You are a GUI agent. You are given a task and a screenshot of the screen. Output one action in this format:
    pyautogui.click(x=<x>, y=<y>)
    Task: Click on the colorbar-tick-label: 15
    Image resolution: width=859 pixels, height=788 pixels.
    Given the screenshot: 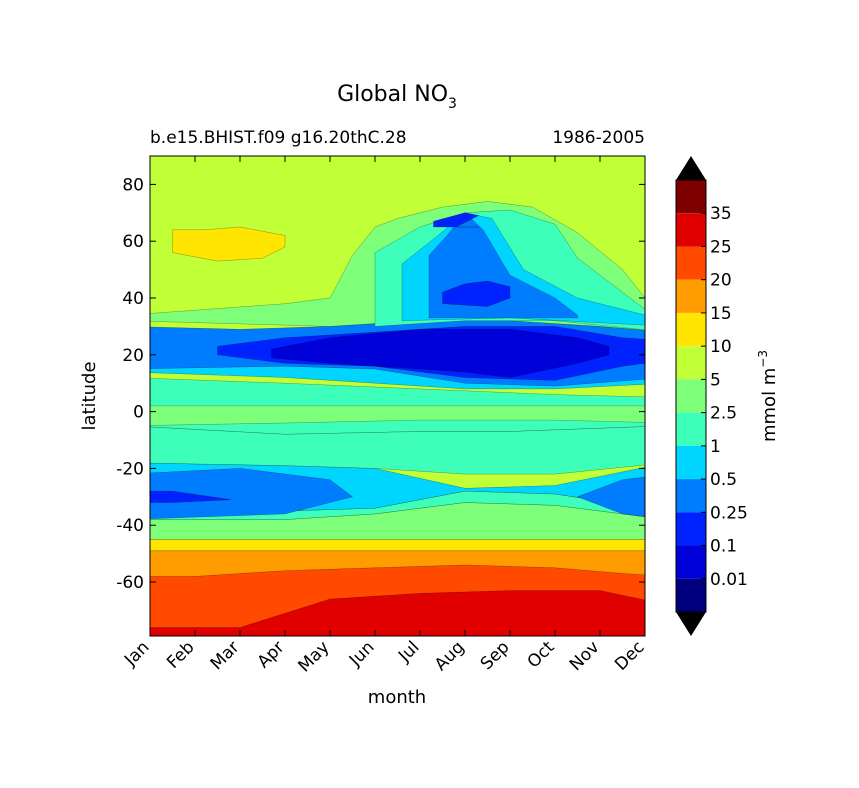 What is the action you would take?
    pyautogui.click(x=721, y=314)
    